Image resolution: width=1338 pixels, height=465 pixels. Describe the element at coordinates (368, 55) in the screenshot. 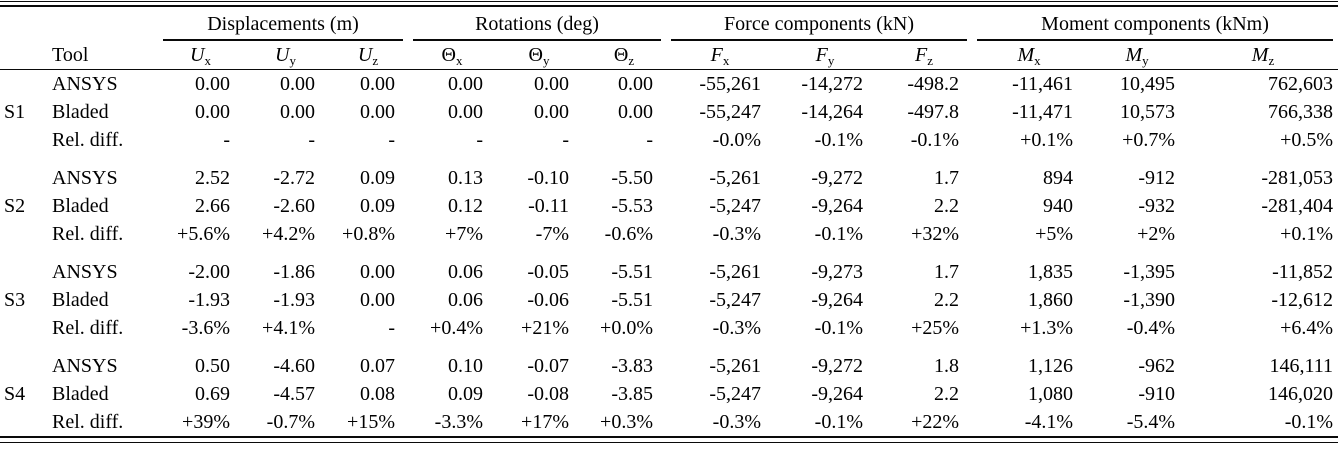

I see `col-uz: Uz` at that location.